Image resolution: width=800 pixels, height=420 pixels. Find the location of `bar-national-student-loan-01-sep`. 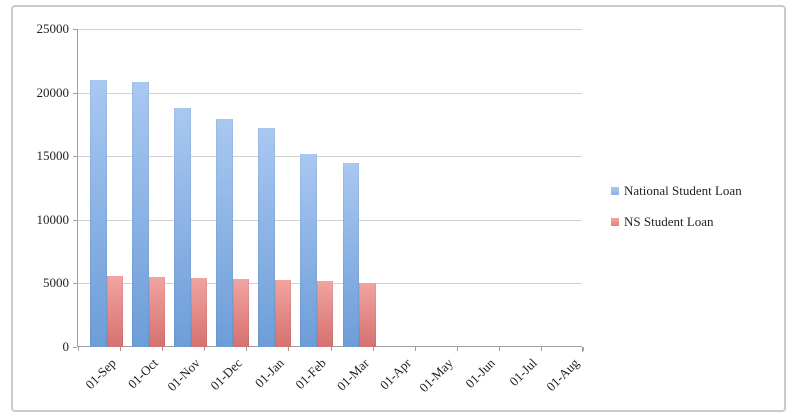

bar-national-student-loan-01-sep is located at coordinates (98, 213).